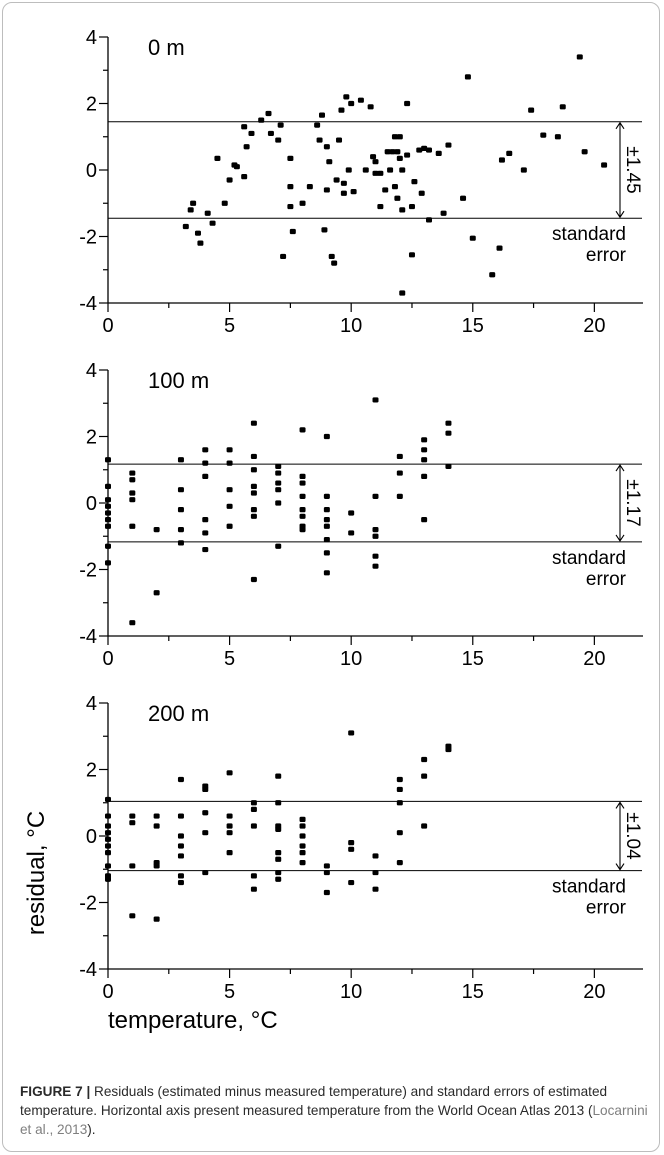 The image size is (664, 1155). Describe the element at coordinates (620, 538) in the screenshot. I see `arrow-head-down` at that location.